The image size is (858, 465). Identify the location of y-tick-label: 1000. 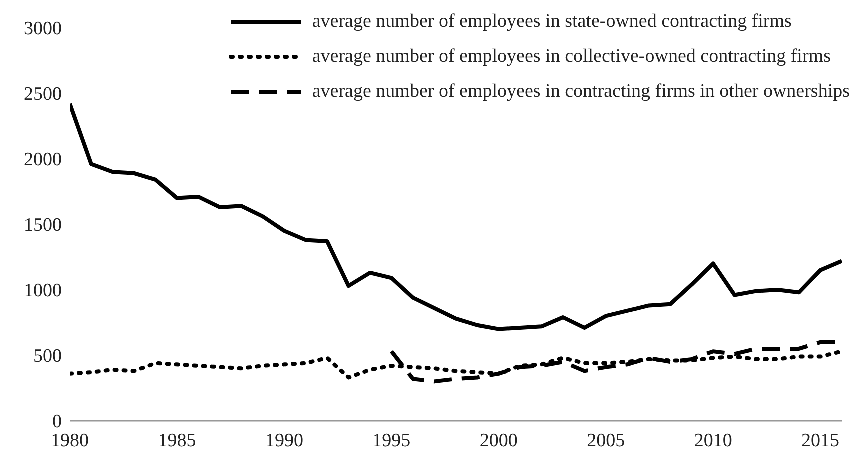
(43, 291).